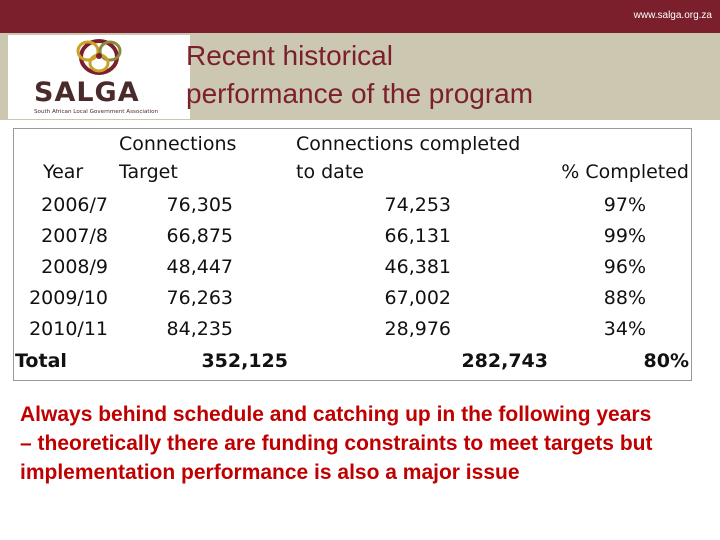 The height and width of the screenshot is (540, 720). What do you see at coordinates (624, 236) in the screenshot?
I see `row-pct: 99%` at bounding box center [624, 236].